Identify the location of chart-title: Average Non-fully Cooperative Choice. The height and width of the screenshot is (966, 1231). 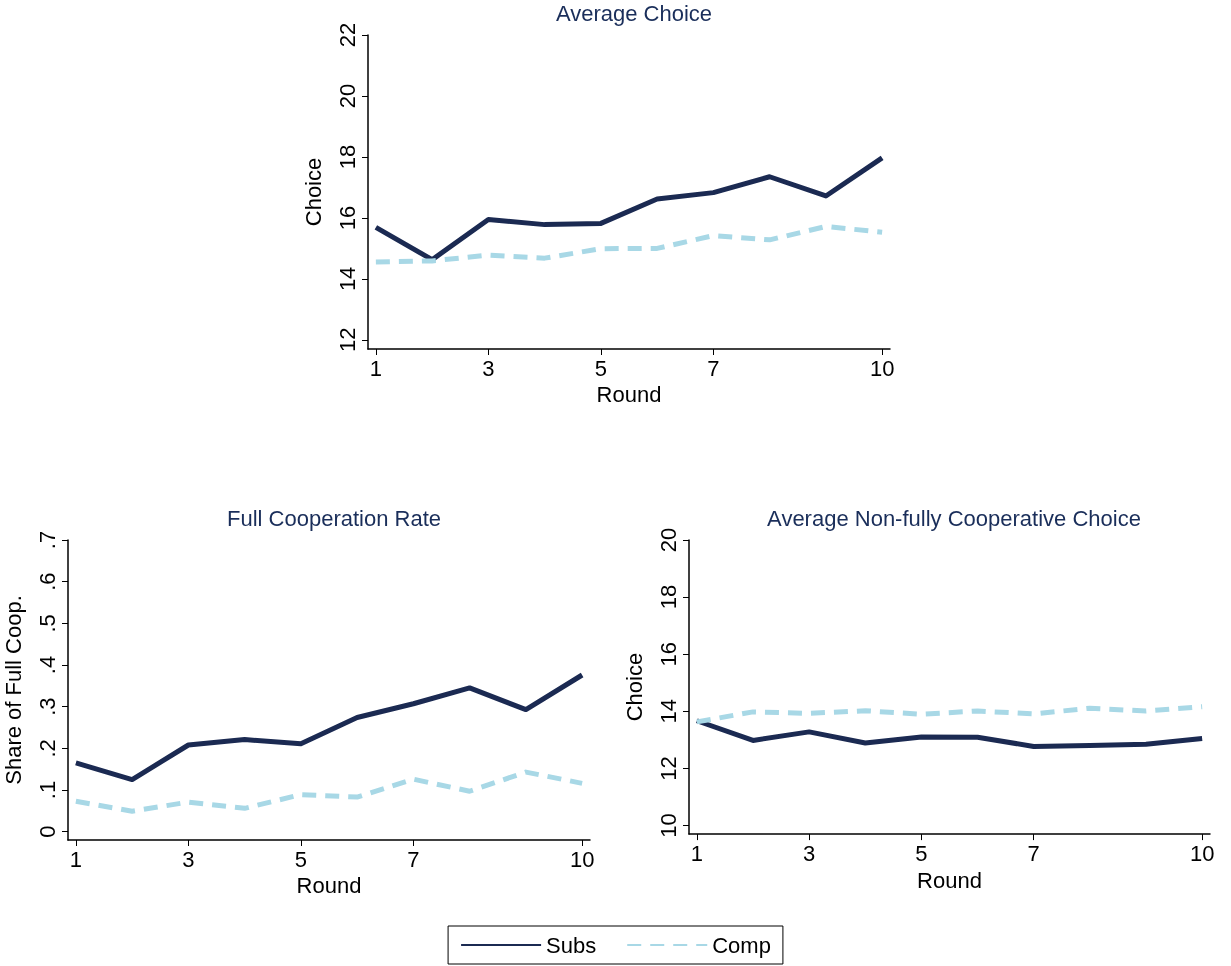
(954, 518).